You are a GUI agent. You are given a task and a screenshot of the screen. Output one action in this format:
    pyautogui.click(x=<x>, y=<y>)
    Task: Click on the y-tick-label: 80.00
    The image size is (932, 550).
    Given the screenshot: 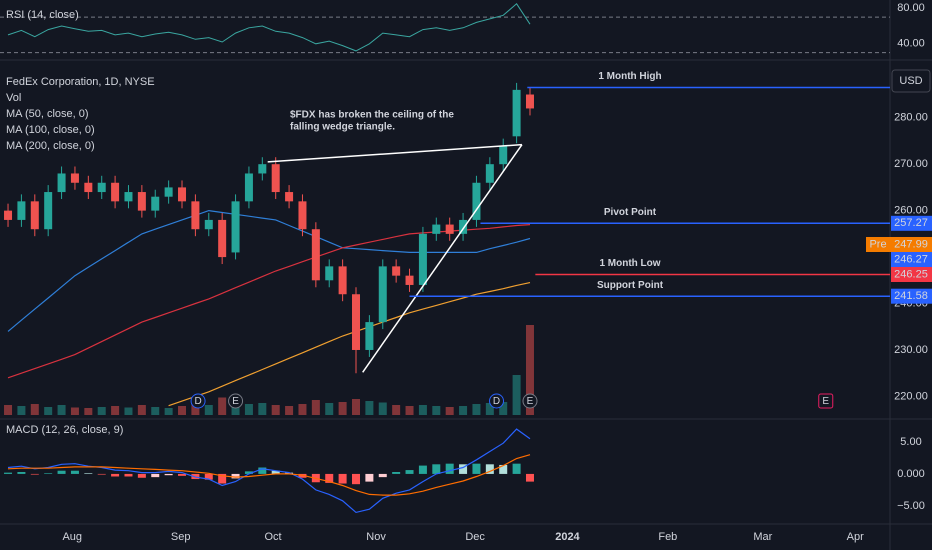 What is the action you would take?
    pyautogui.click(x=911, y=8)
    